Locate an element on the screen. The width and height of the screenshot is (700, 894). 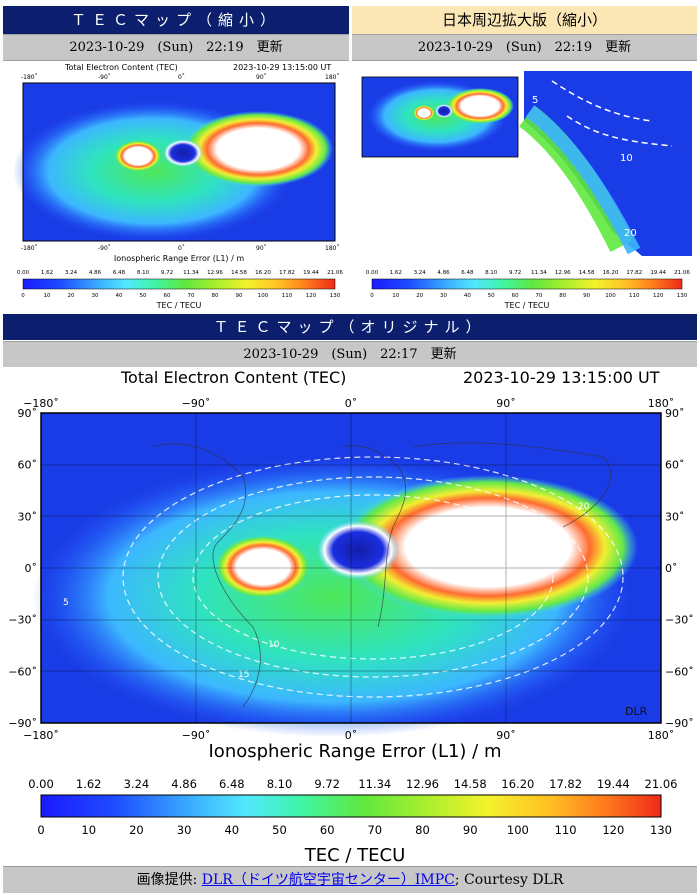
japan-colorbar-label: TEC / TECU is located at coordinates (527, 305).